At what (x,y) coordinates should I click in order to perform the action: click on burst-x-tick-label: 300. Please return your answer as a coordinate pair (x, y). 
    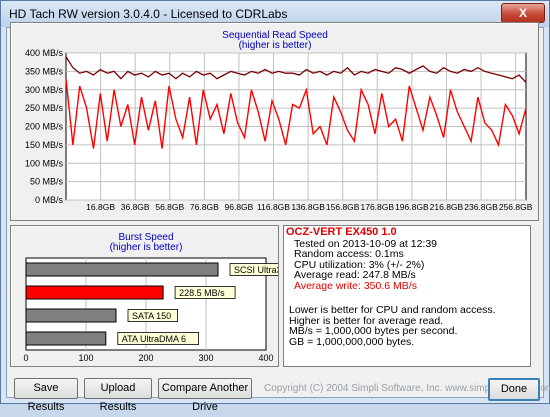
    Looking at the image, I should click on (205, 358).